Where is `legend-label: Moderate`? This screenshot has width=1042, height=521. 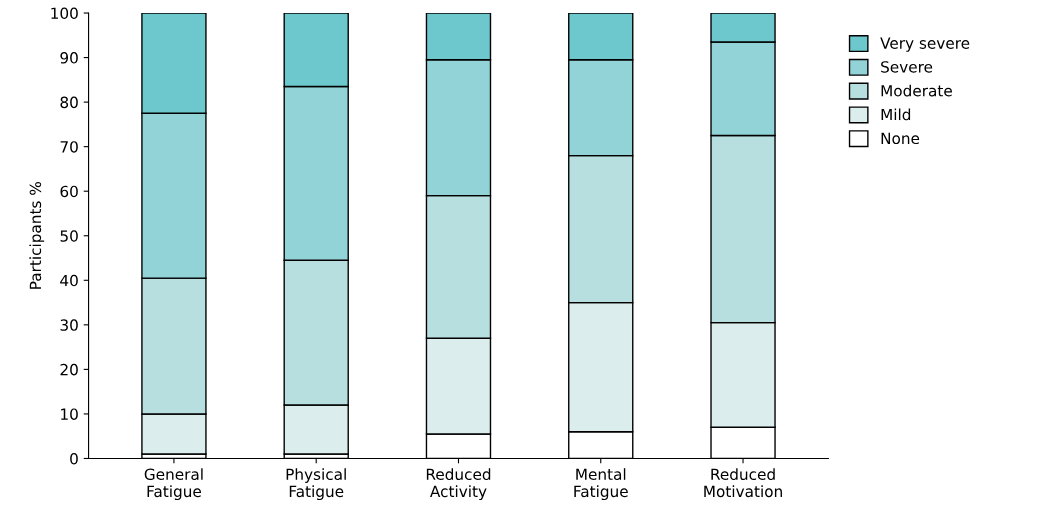
legend-label: Moderate is located at coordinates (916, 90).